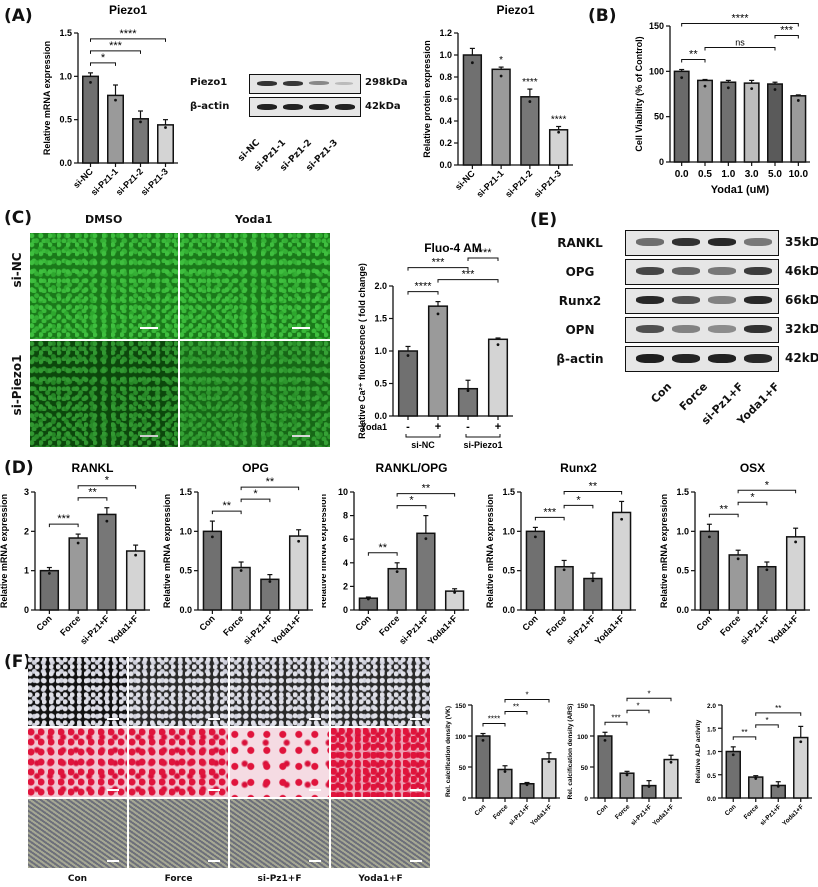  Describe the element at coordinates (547, 183) in the screenshot. I see `x-tick-label: si-Pz1-3` at that location.